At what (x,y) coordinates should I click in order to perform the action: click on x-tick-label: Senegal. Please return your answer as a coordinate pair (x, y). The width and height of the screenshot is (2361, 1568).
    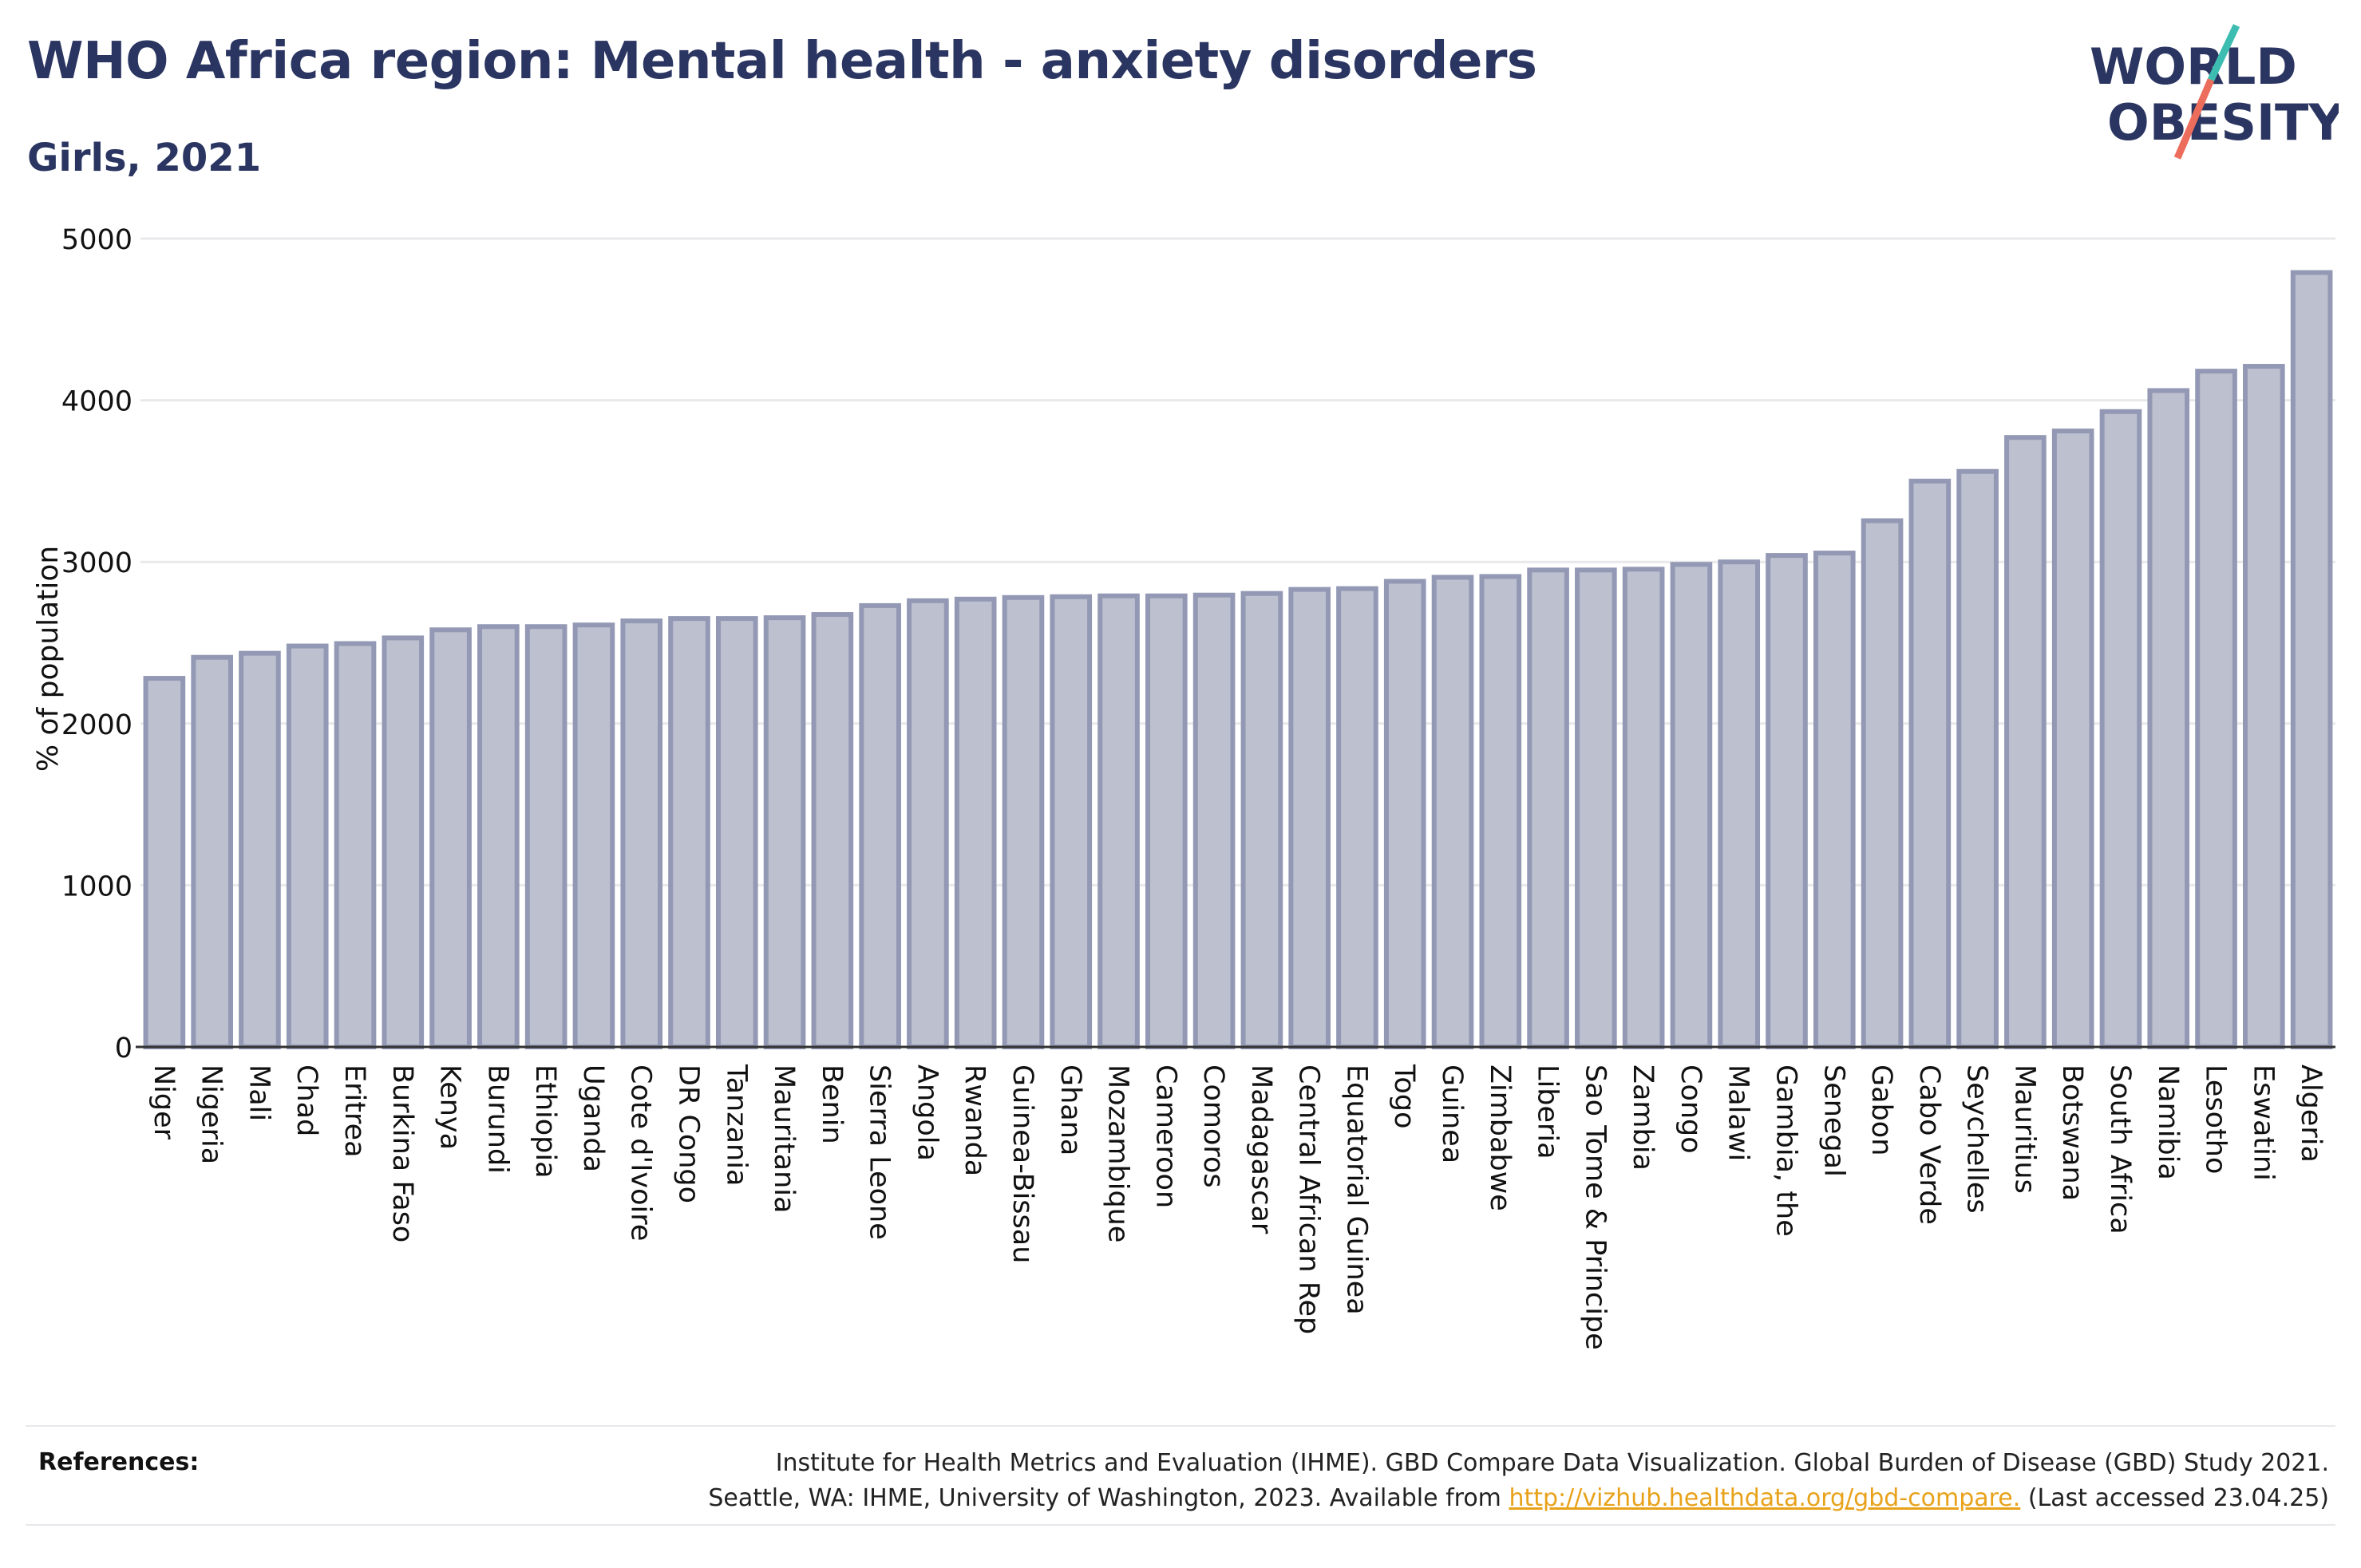
    Looking at the image, I should click on (1833, 1120).